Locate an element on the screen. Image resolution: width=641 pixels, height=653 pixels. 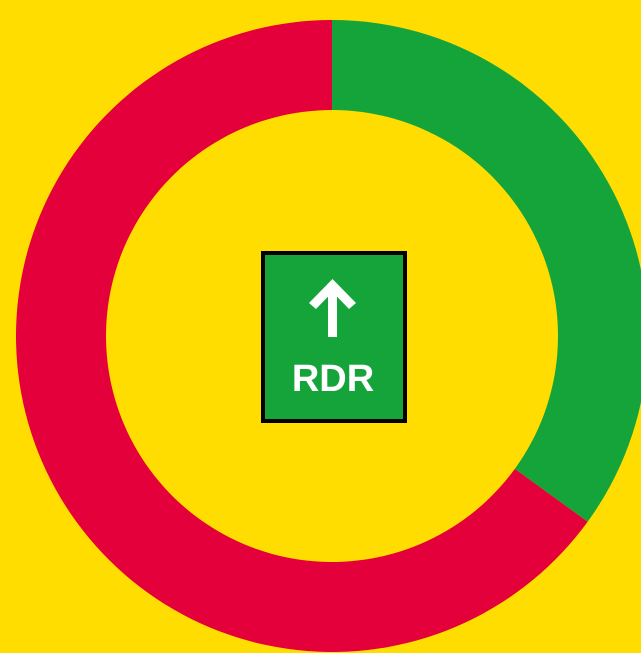
arrow-shaft is located at coordinates (332, 312).